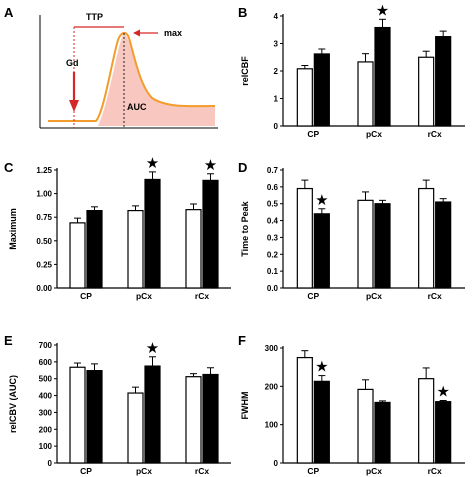 The image size is (474, 477). I want to click on panel-letter-f: F, so click(242, 340).